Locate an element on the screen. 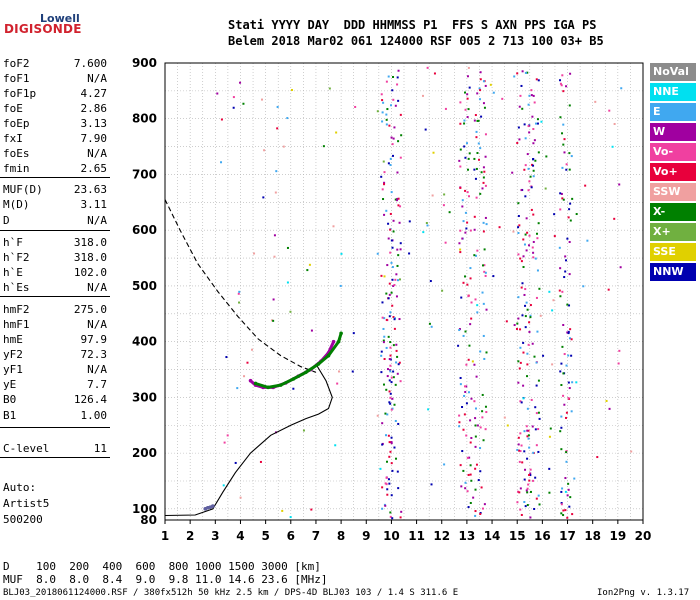 The height and width of the screenshot is (600, 700). param-name: C-level is located at coordinates (26, 448).